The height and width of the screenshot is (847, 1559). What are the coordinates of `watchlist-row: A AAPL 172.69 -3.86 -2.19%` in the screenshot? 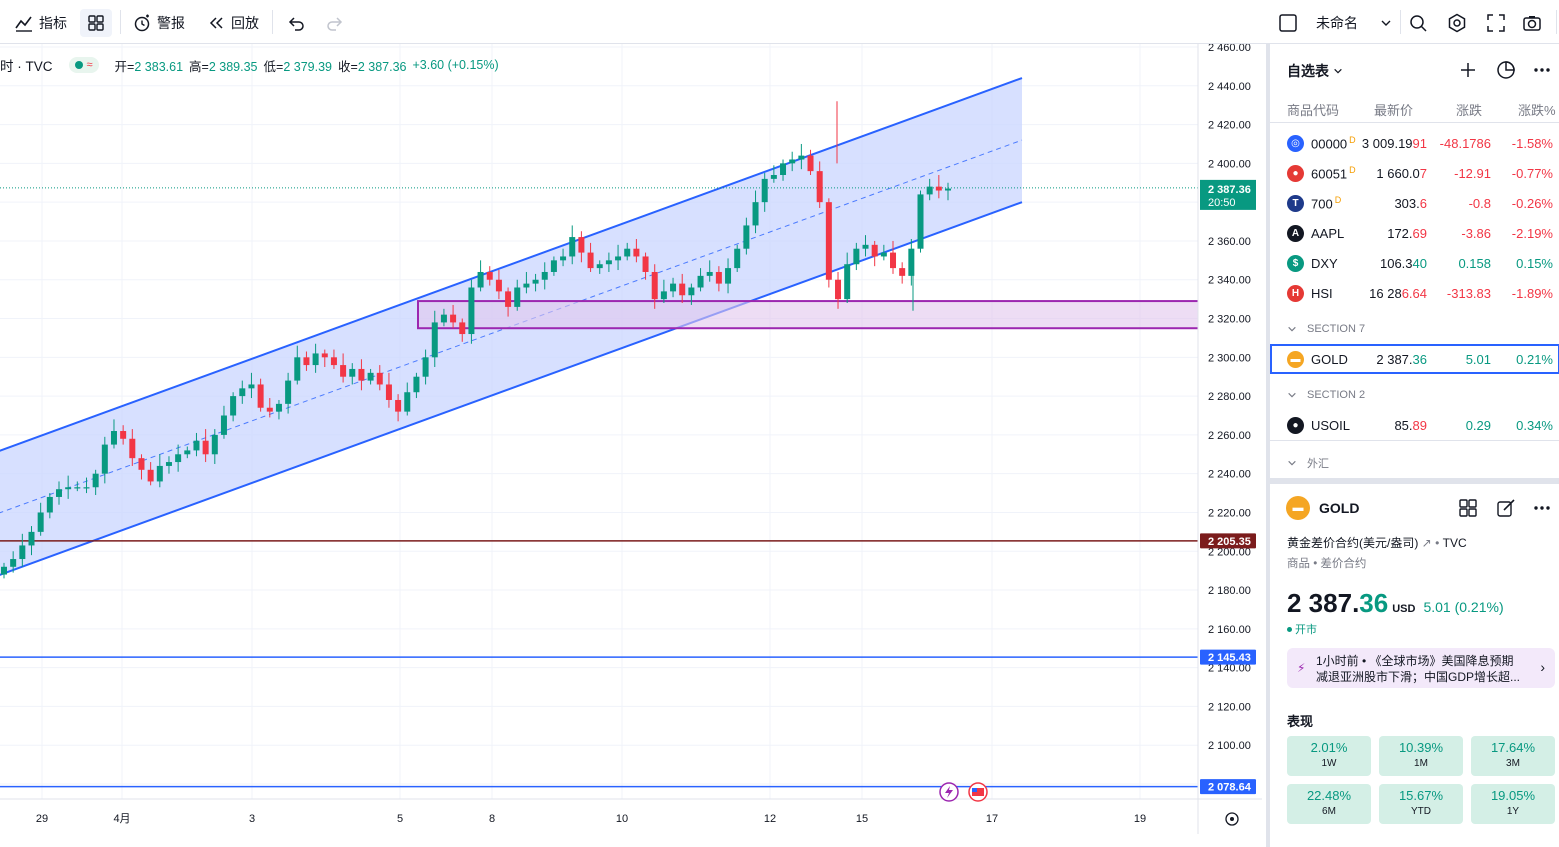 It's located at (1414, 233).